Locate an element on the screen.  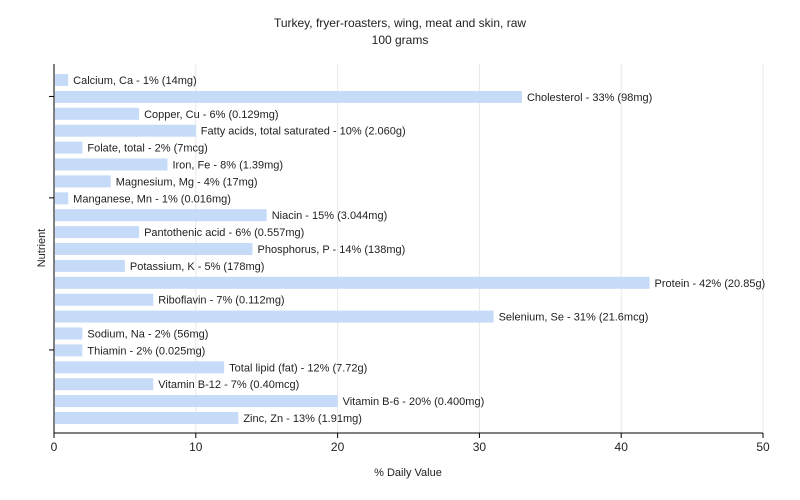
bar-data-label: Riboflavin - 7% (0.112mg) is located at coordinates (221, 301).